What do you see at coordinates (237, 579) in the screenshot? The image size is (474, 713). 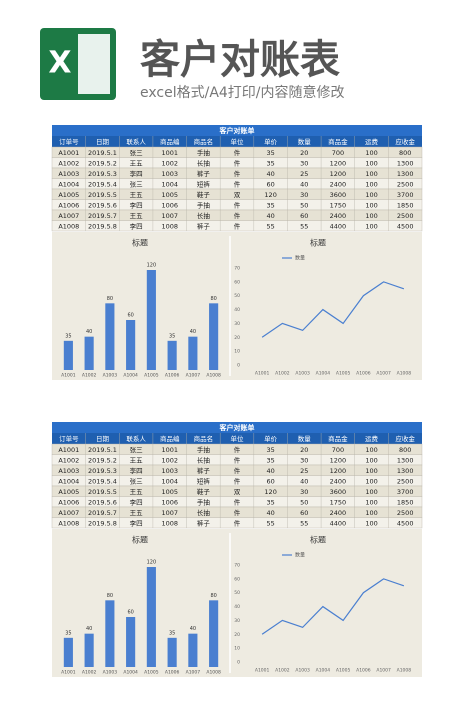 I see `y-tick-label: 60` at bounding box center [237, 579].